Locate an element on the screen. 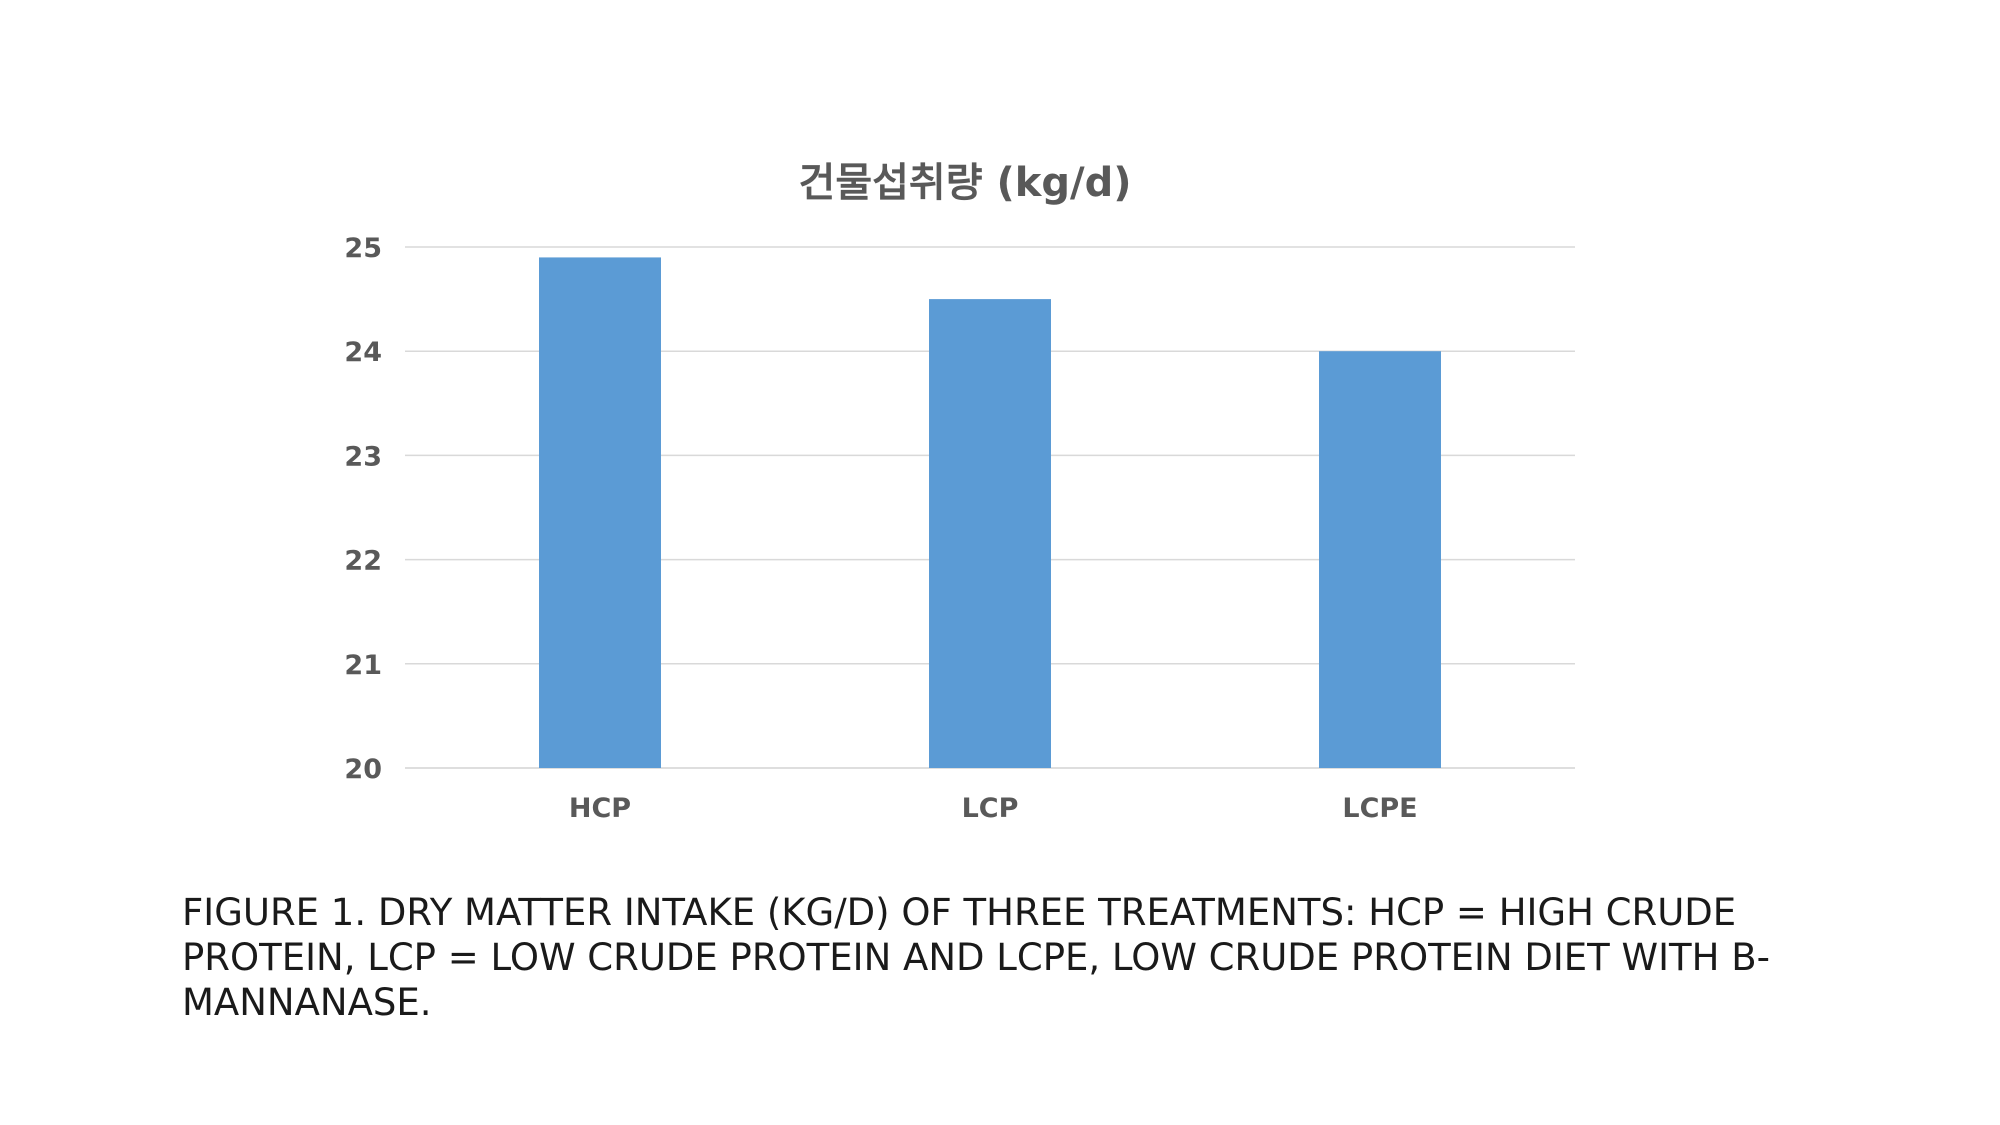  y-axis-tick-labels: 20 21 22 23 24 25 is located at coordinates (363, 509).